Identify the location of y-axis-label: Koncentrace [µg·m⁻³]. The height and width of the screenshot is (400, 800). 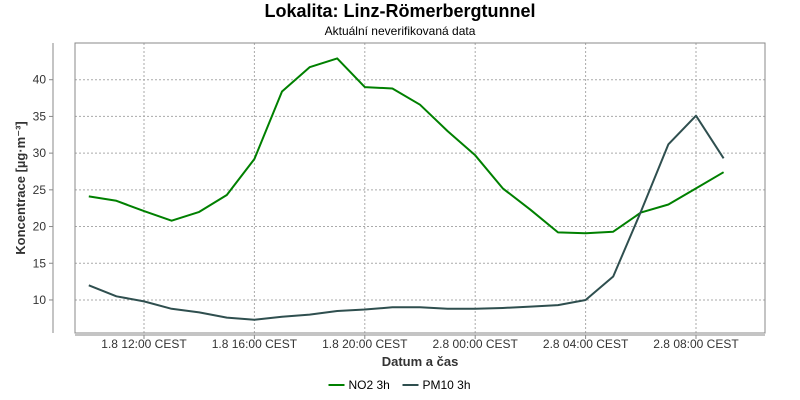
(20, 188).